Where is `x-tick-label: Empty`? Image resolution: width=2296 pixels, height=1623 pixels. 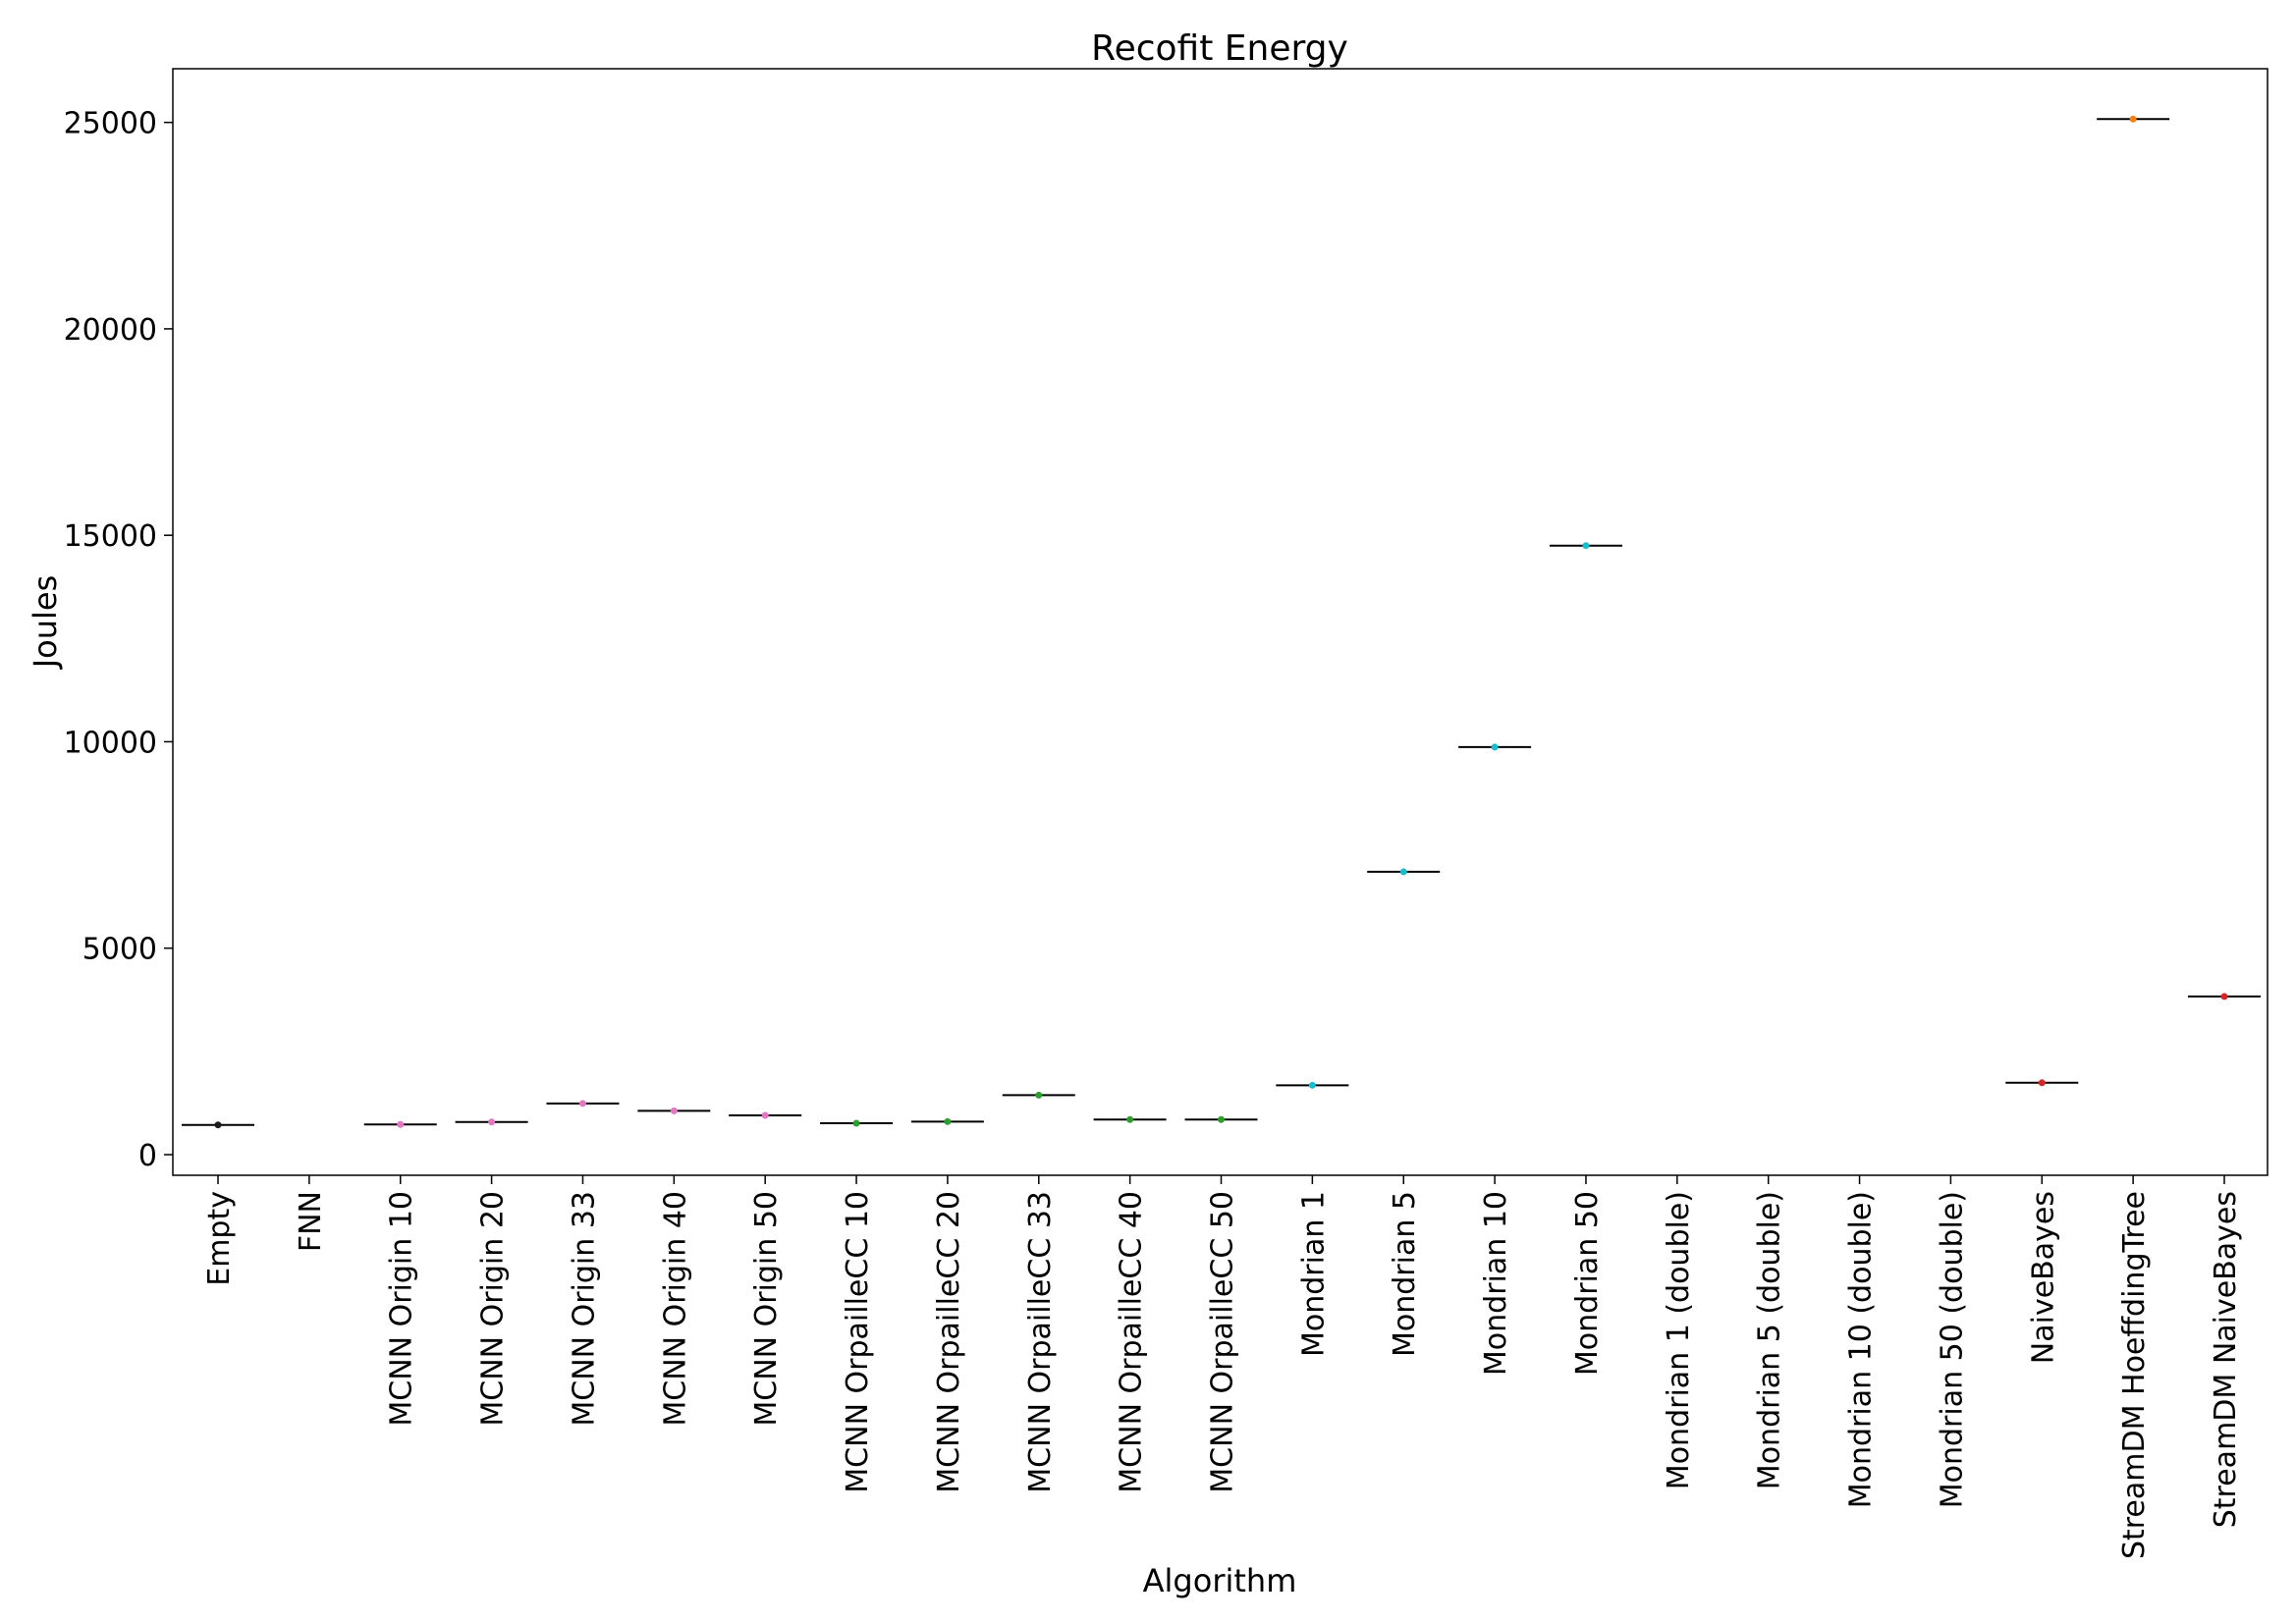
x-tick-label: Empty is located at coordinates (219, 1238).